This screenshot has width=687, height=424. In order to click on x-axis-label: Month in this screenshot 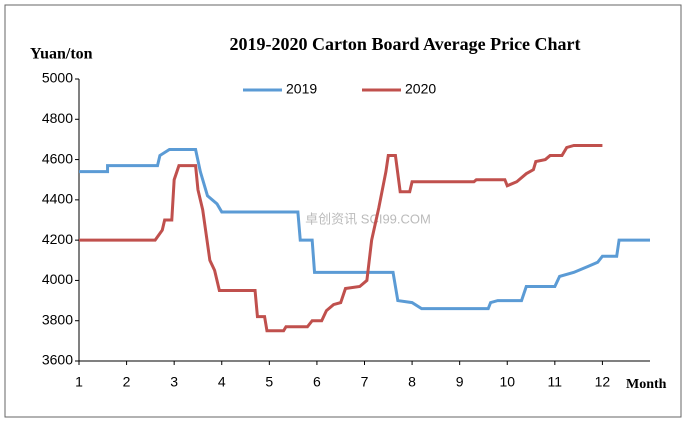, I will do `click(646, 384)`.